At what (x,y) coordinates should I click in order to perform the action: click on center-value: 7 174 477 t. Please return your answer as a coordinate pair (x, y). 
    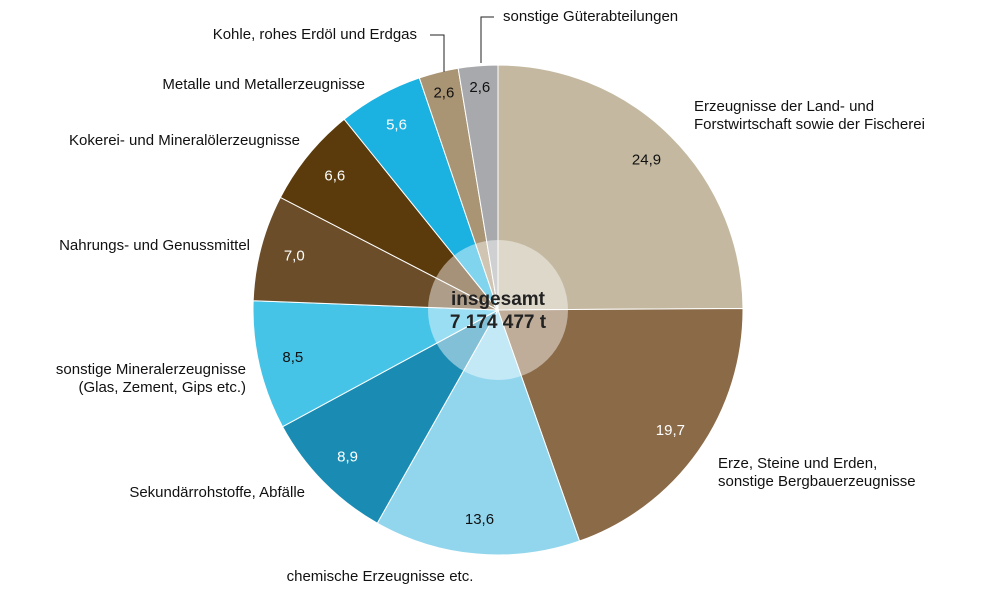
    Looking at the image, I should click on (498, 322).